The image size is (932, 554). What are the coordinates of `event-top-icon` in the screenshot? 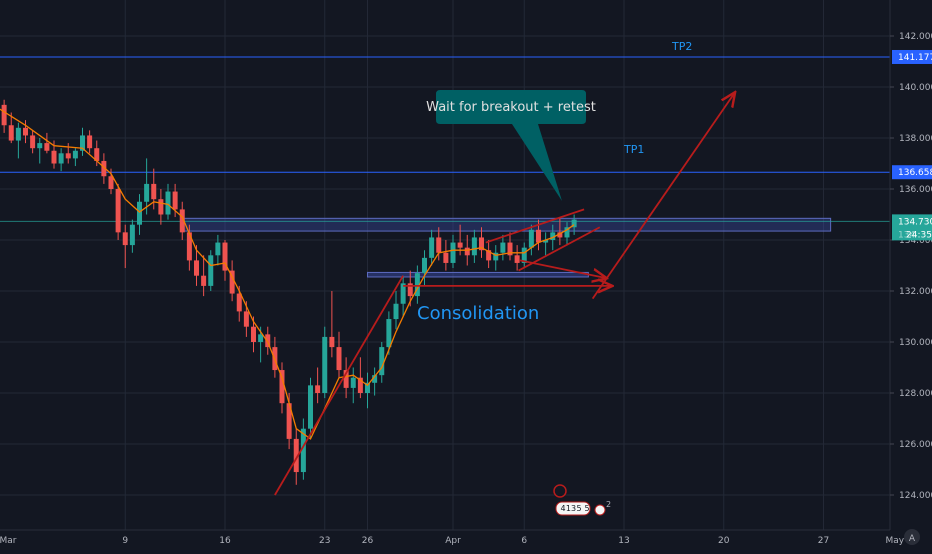 It's located at (560, 491).